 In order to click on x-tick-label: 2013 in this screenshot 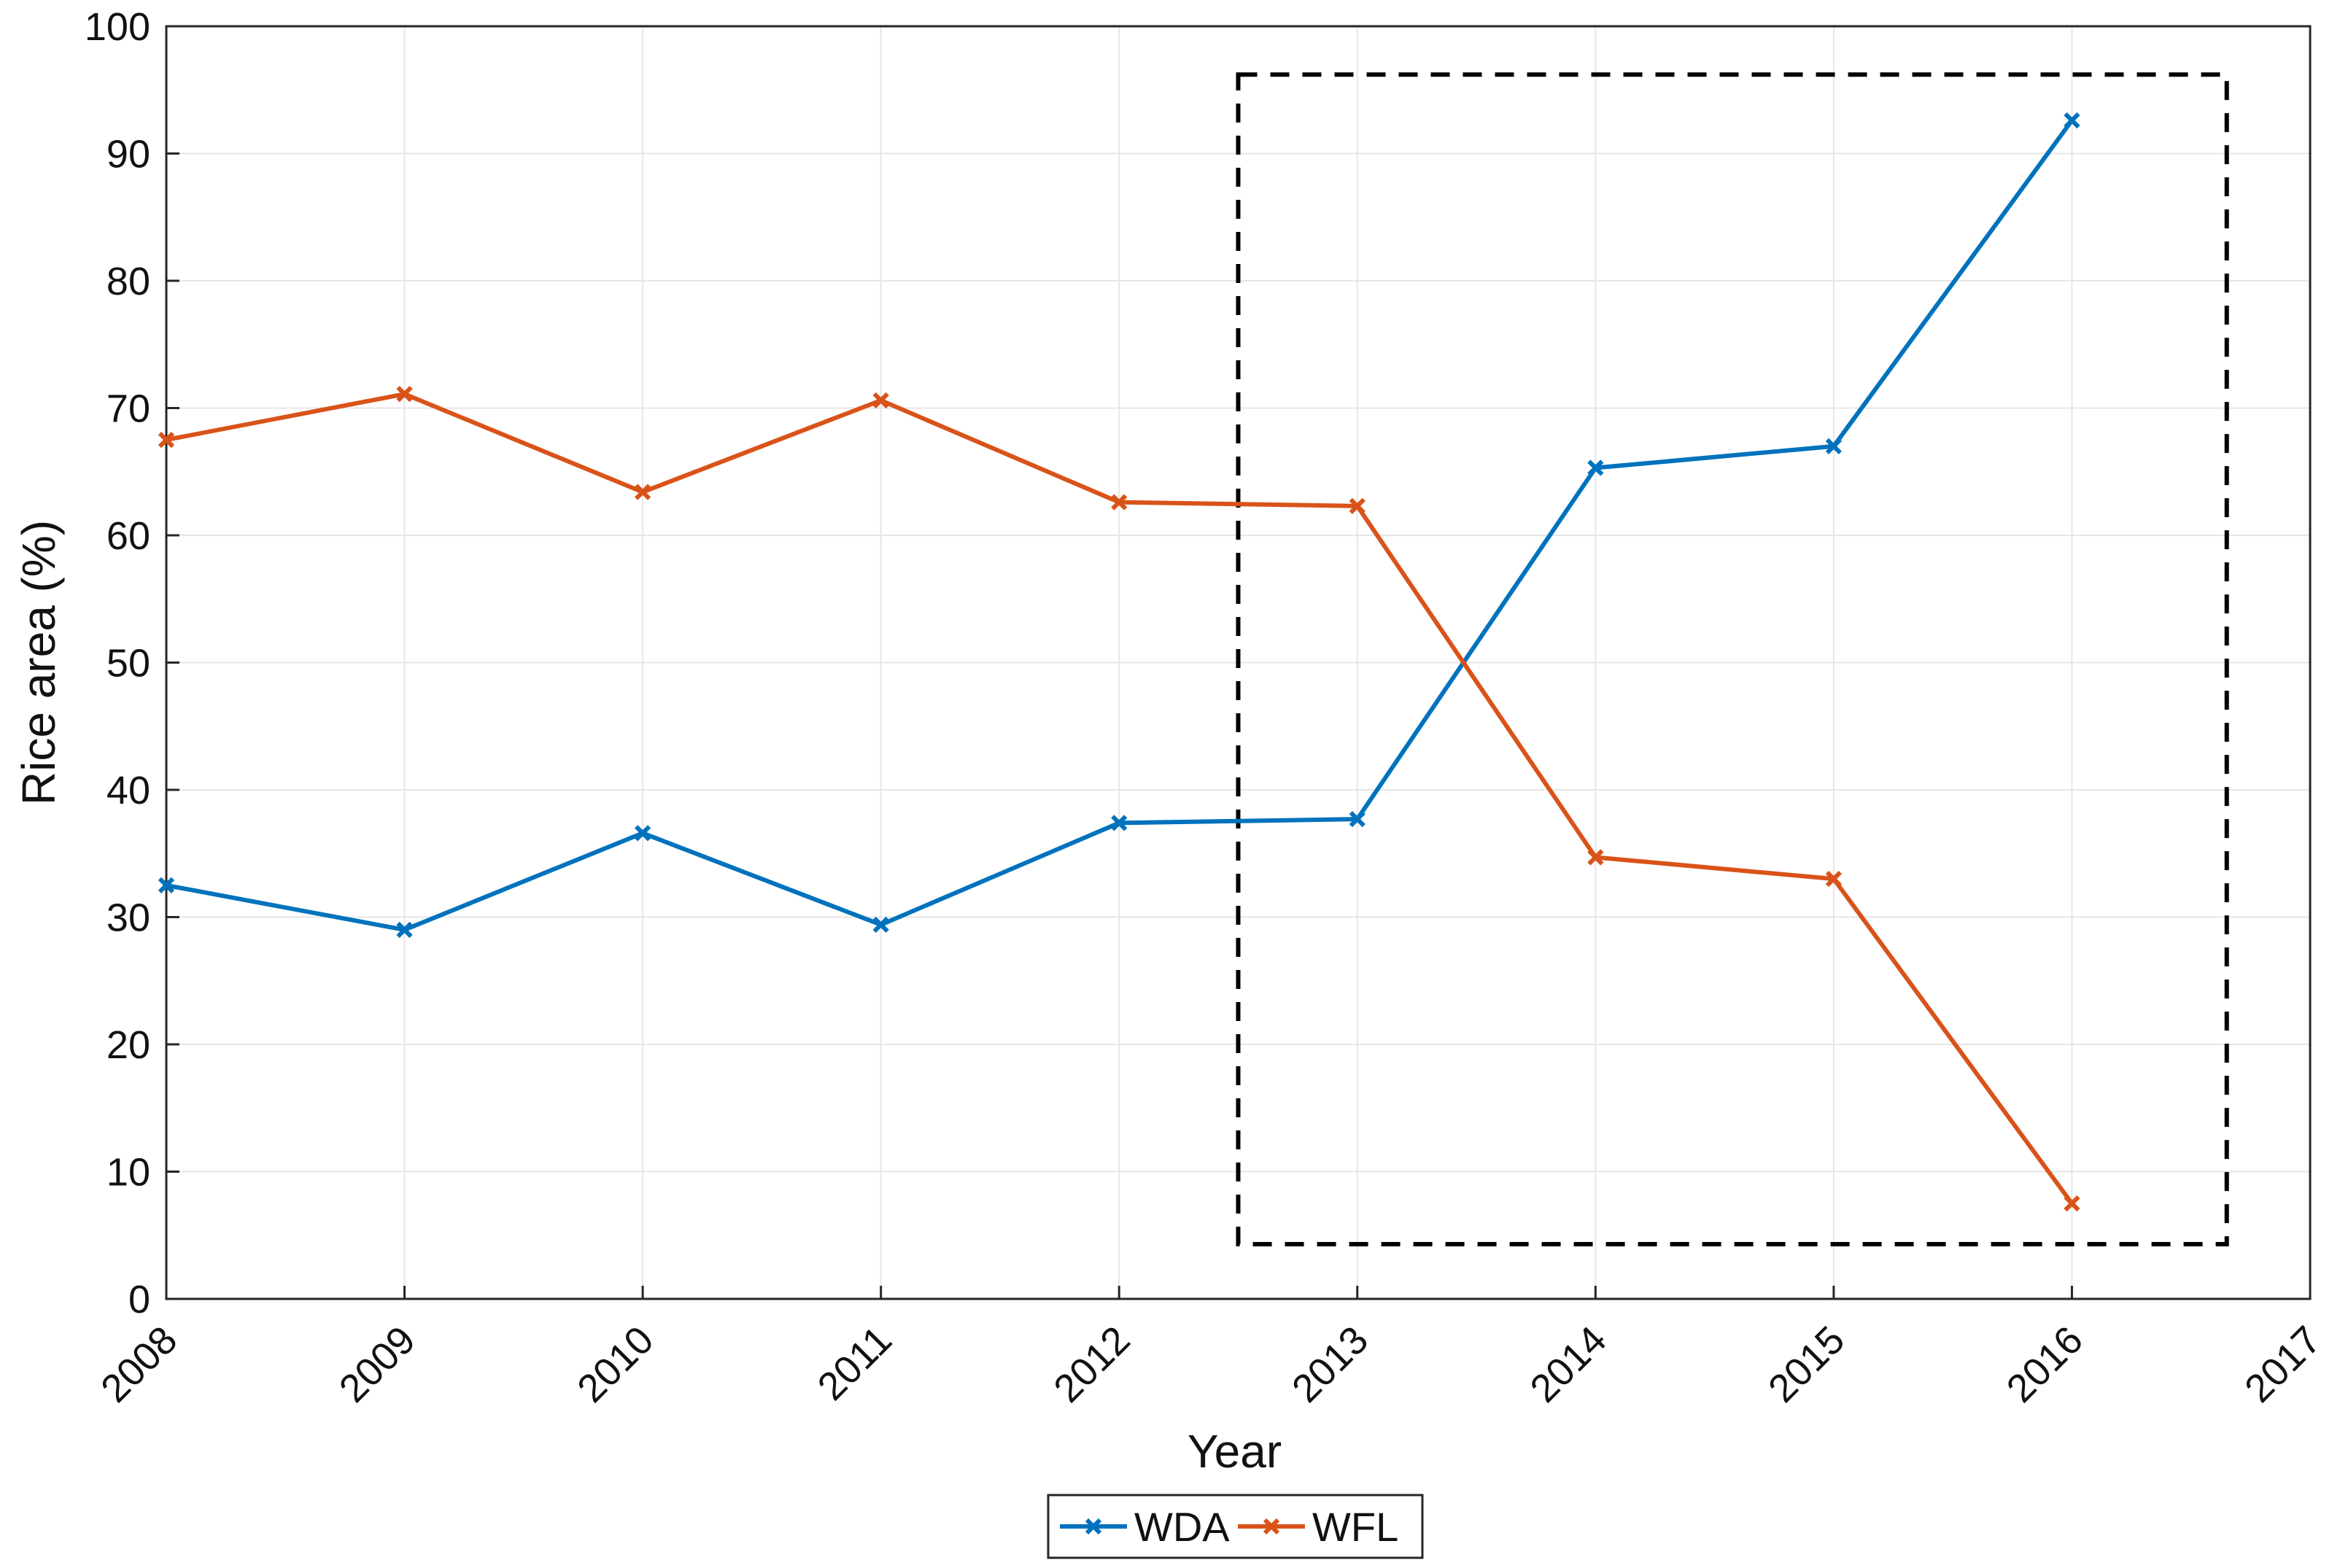, I will do `click(1330, 1364)`.